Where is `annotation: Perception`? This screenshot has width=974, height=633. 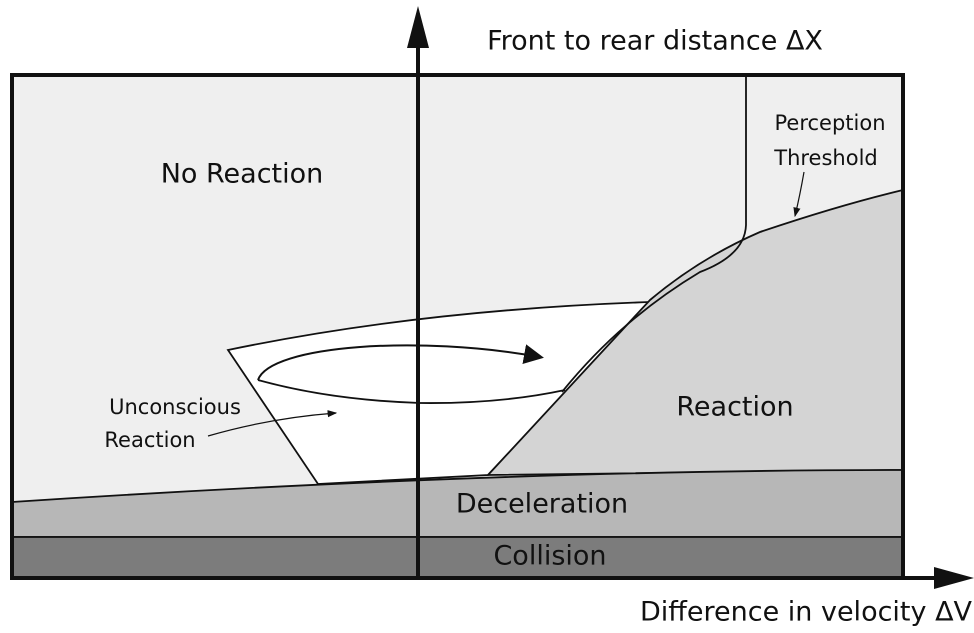 annotation: Perception is located at coordinates (829, 123).